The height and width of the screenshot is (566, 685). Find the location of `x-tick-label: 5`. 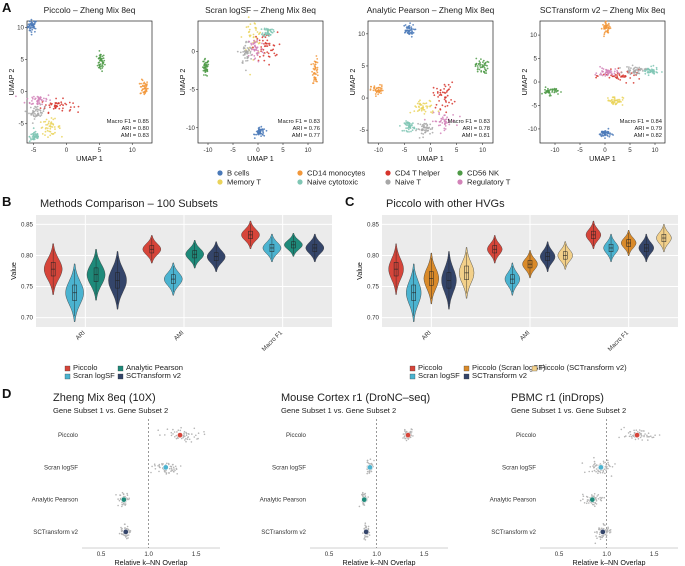

x-tick-label: 5 is located at coordinates (283, 150).